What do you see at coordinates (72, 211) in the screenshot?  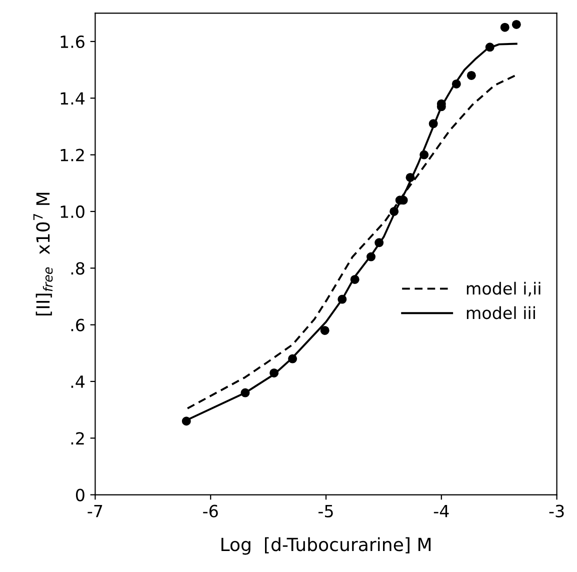 I see `y-tick-label: 1.0` at bounding box center [72, 211].